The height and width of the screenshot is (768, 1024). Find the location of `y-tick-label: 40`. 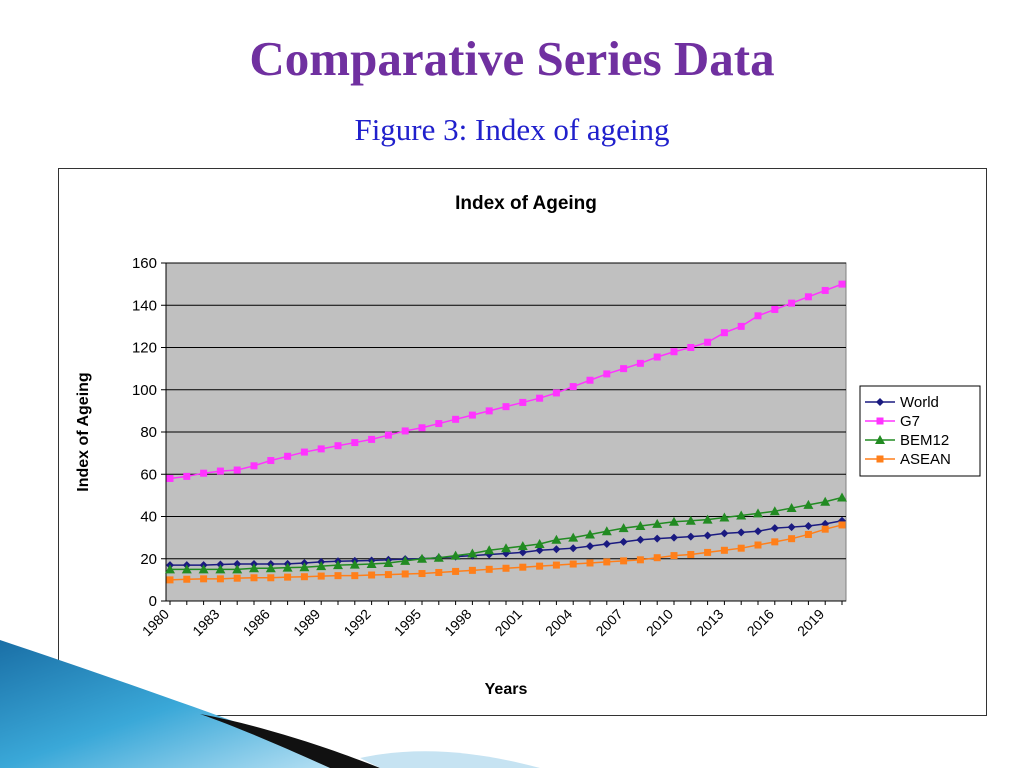

y-tick-label: 40 is located at coordinates (148, 517).